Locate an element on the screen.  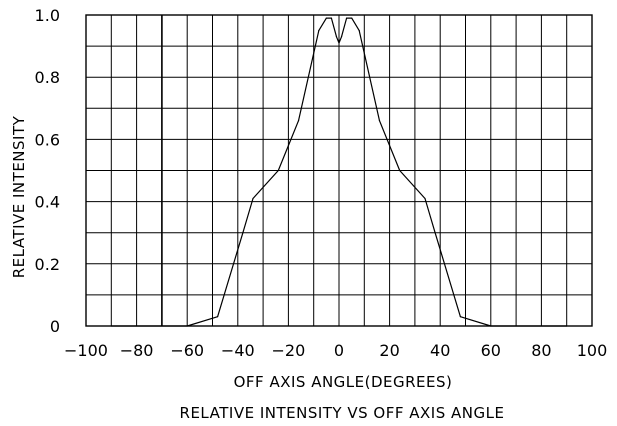
x-tick-label: −100 is located at coordinates (86, 350).